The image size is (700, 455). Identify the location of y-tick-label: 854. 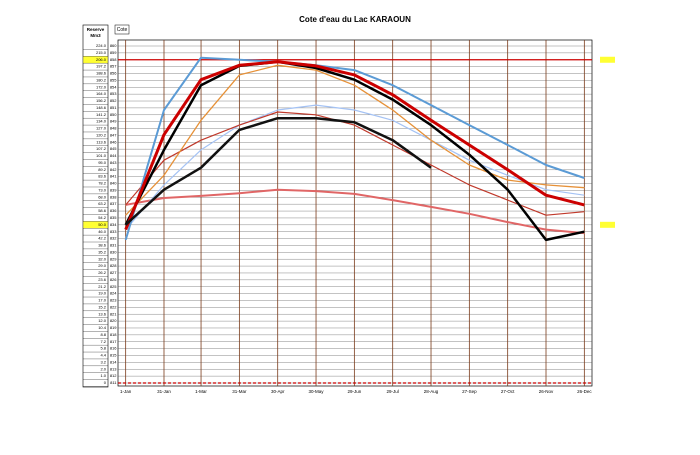
(113, 86).